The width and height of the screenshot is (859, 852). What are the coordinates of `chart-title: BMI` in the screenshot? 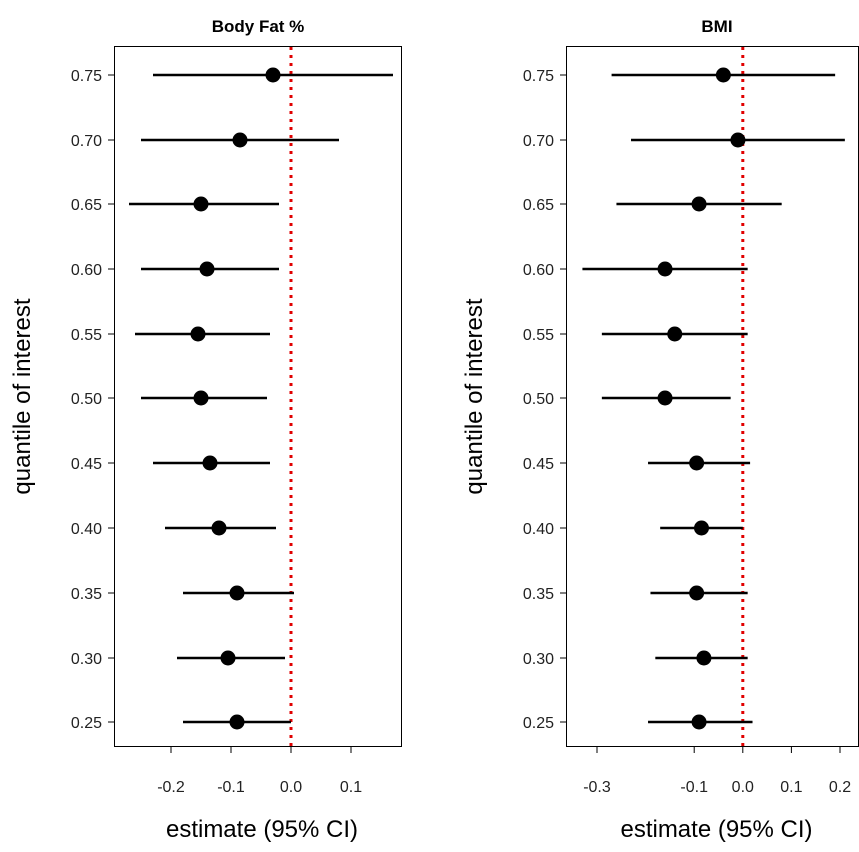 It's located at (716, 26).